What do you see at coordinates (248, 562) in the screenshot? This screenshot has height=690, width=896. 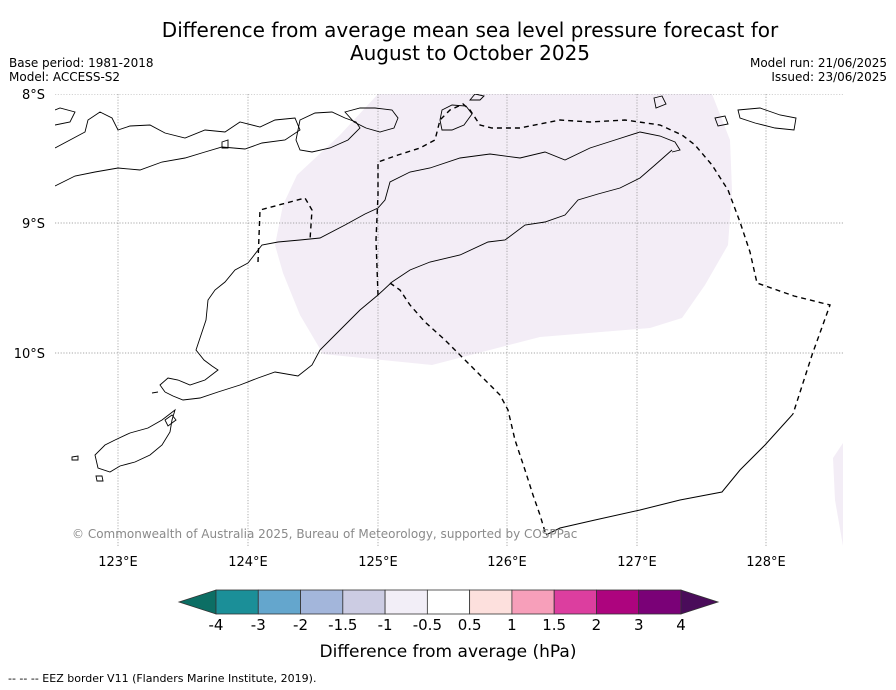 I see `lon-label-124e: 124°E` at bounding box center [248, 562].